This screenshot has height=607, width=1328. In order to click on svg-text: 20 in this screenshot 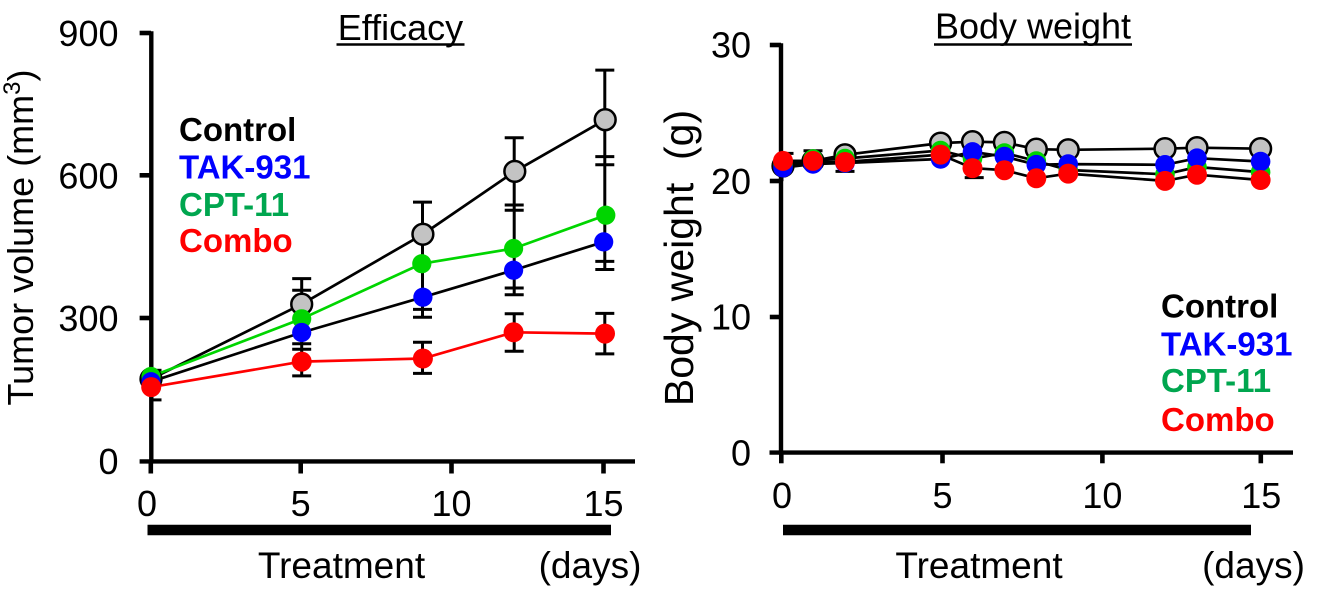, I will do `click(731, 181)`.